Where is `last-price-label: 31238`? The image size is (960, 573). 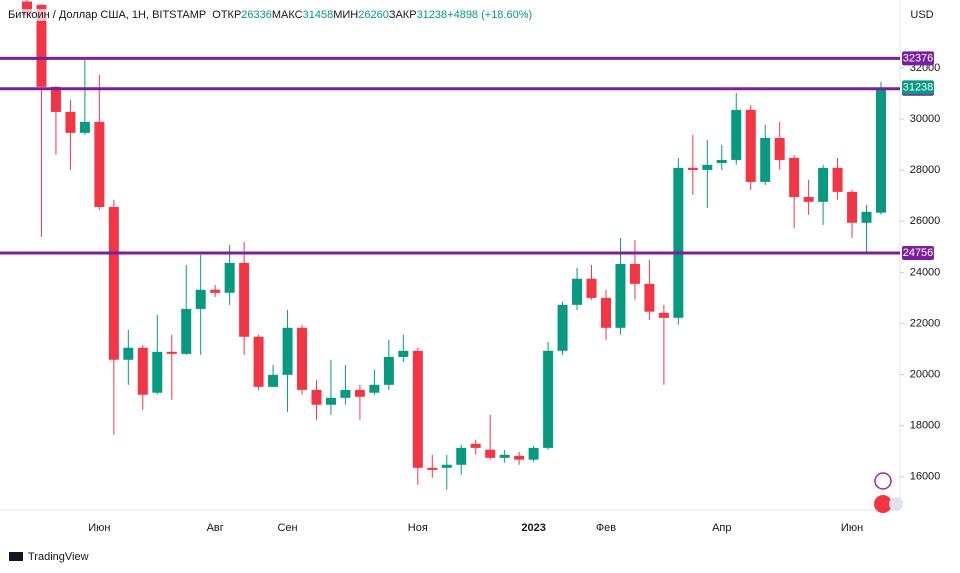
last-price-label: 31238 is located at coordinates (918, 87).